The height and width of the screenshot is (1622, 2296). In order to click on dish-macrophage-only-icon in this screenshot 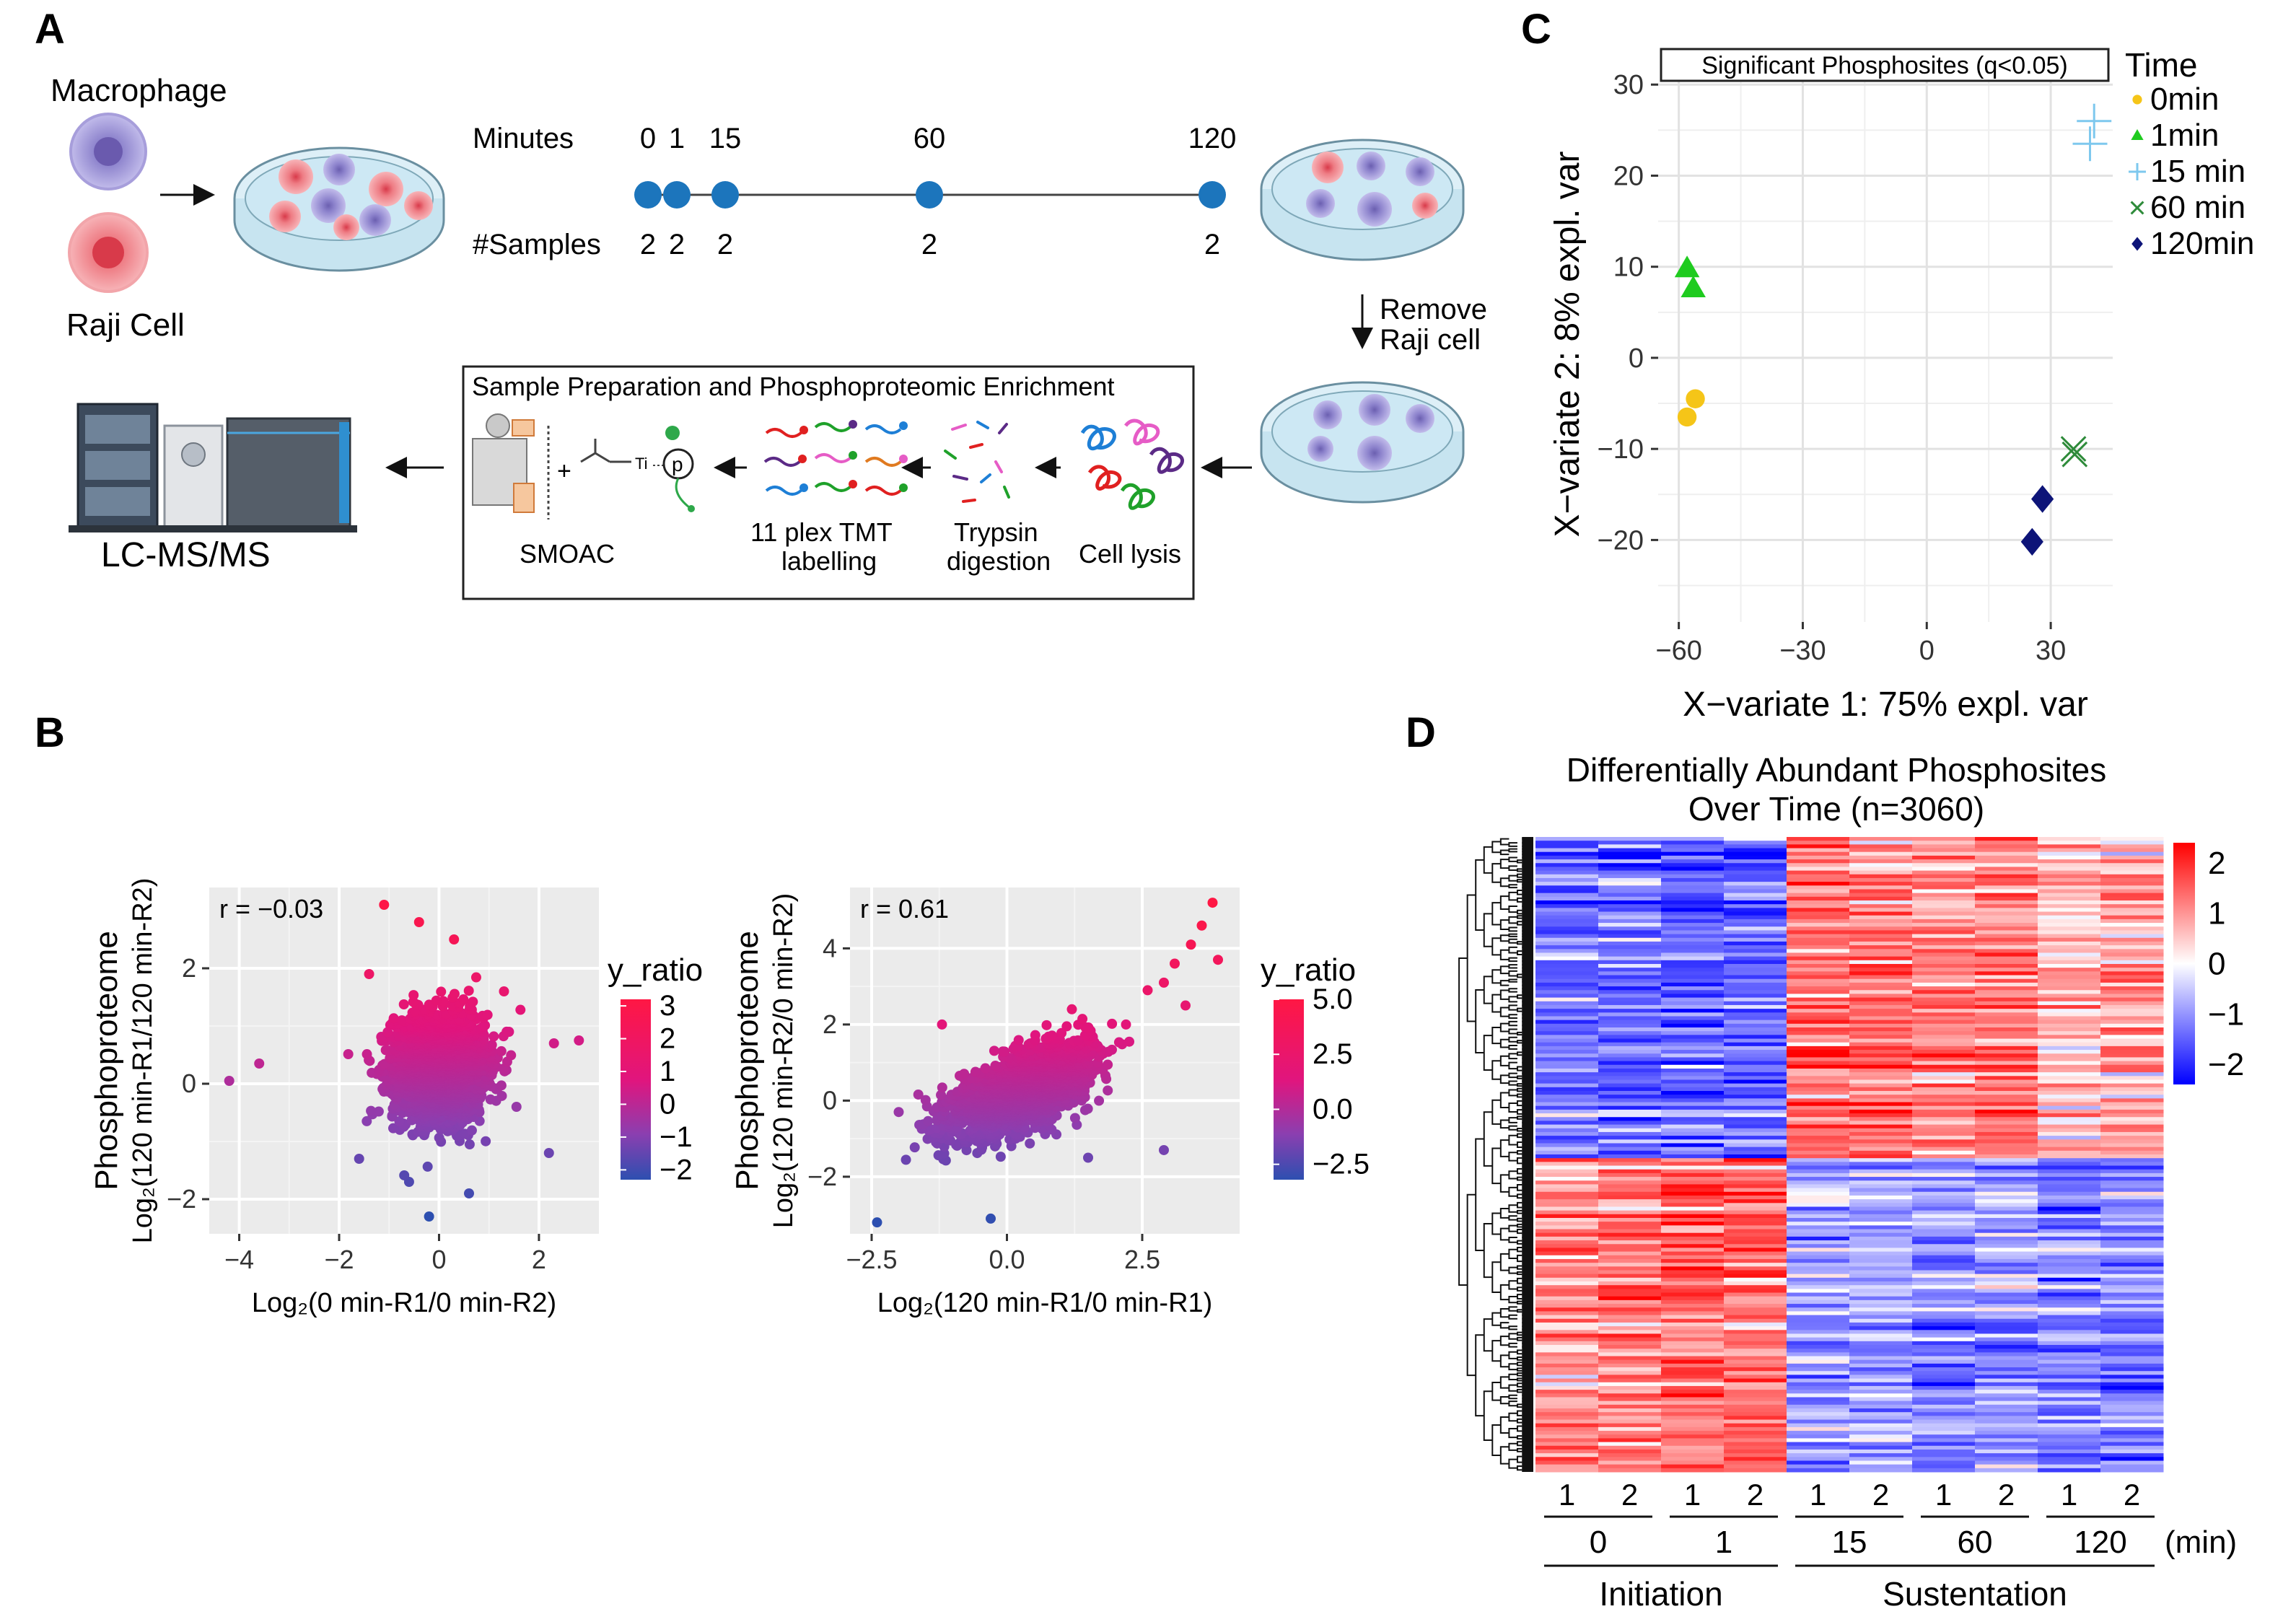, I will do `click(1362, 442)`.